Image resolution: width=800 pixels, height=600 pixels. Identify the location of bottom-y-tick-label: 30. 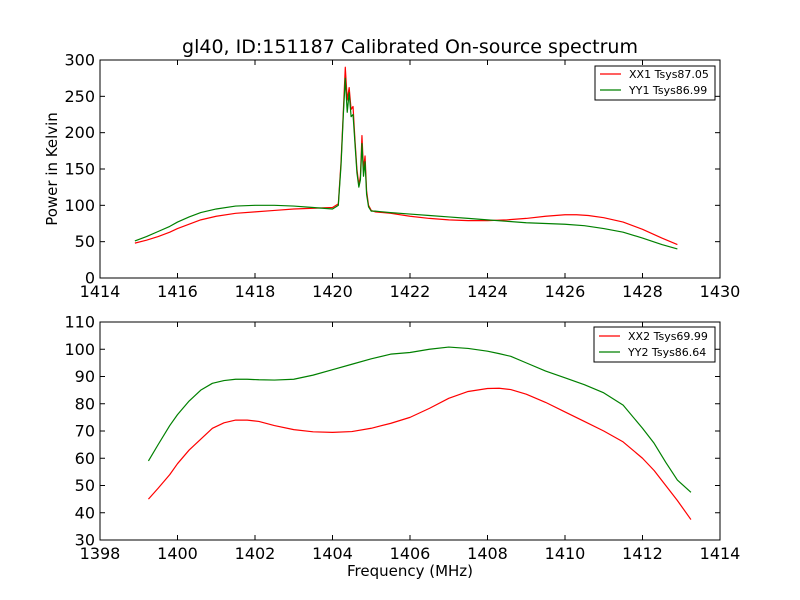
(85, 540).